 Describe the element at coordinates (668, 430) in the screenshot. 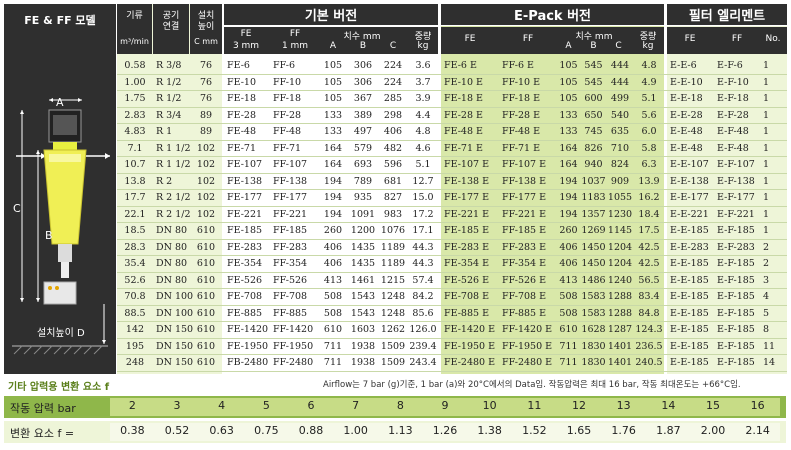

I see `factor-value: 1.87` at that location.